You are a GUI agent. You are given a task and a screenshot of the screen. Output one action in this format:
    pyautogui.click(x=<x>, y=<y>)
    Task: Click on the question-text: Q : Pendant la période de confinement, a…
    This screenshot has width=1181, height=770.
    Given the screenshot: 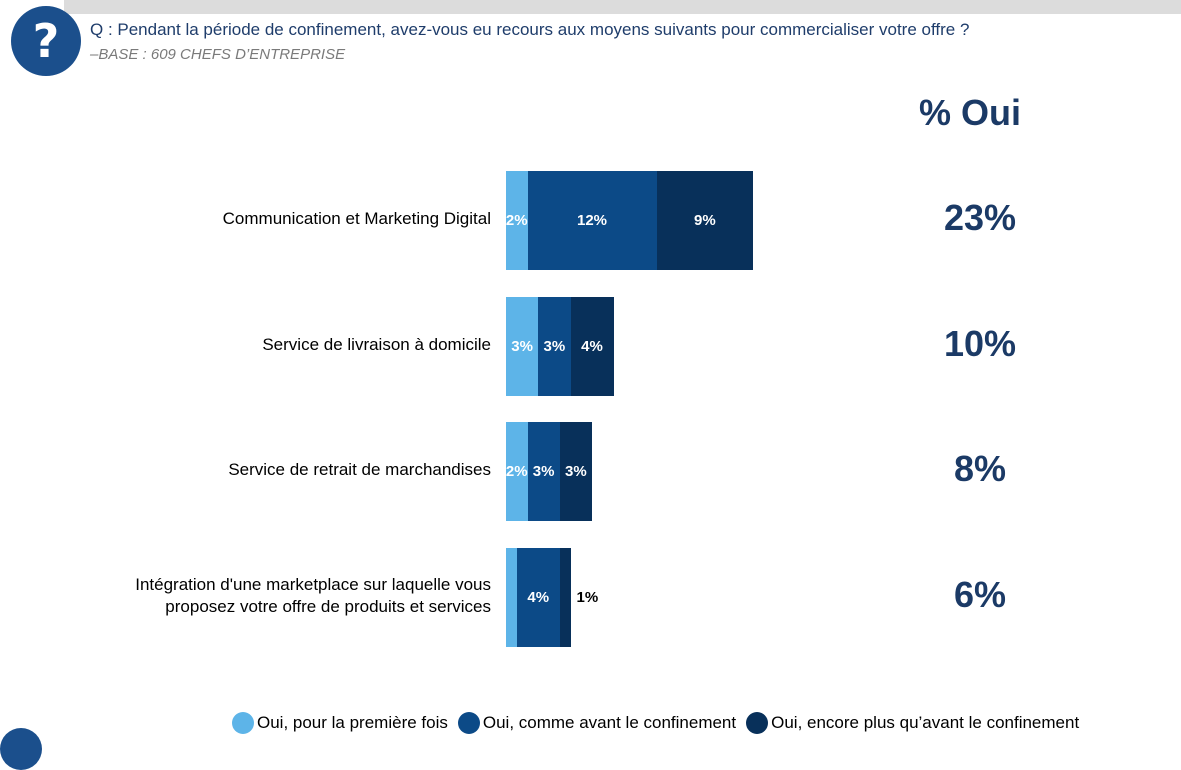 What is the action you would take?
    pyautogui.click(x=530, y=29)
    